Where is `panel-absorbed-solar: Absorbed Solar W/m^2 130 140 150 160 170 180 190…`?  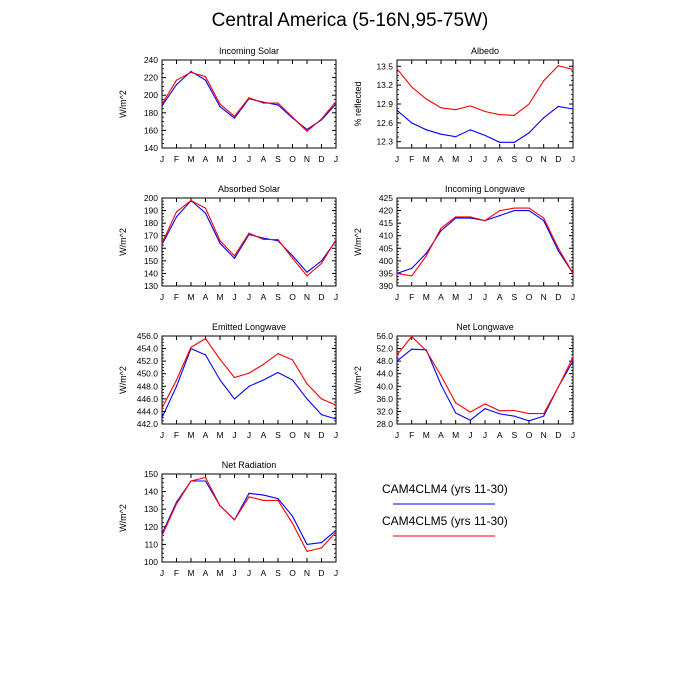
panel-absorbed-solar: Absorbed Solar W/m^2 130 140 150 160 170 180 190… is located at coordinates (228, 243).